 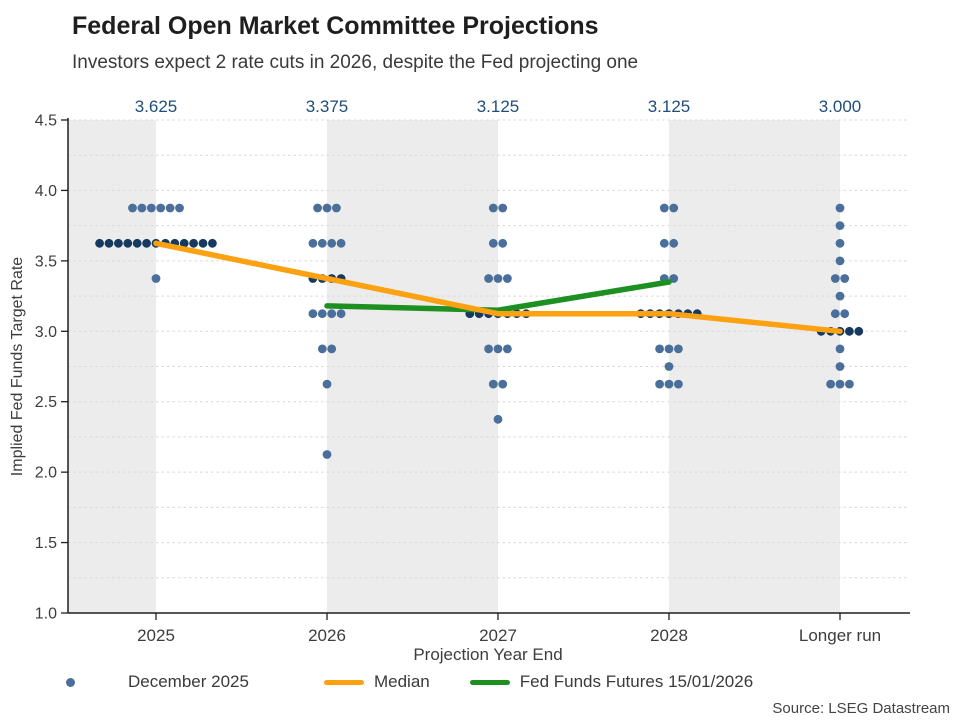 I want to click on y-tick-label: 1.0, so click(x=46, y=614).